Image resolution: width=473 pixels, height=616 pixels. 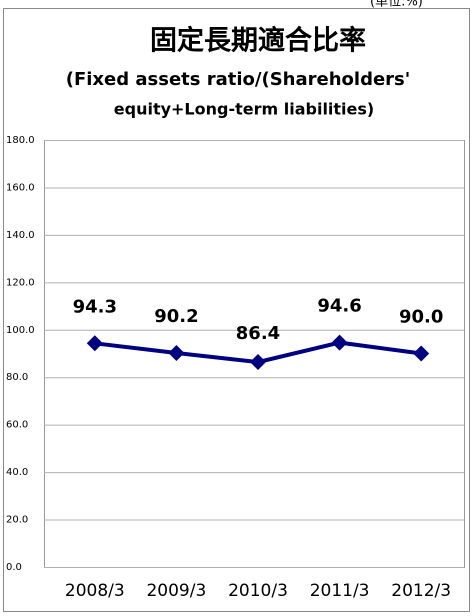 I want to click on y-tick-label: 0.0, so click(x=14, y=567).